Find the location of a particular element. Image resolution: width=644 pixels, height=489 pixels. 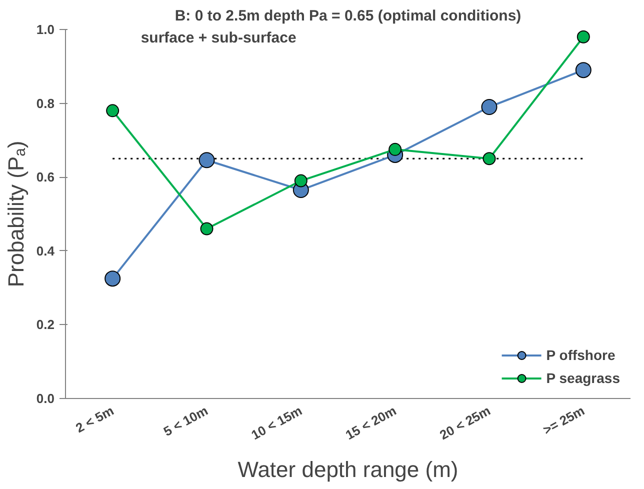

x-tick-label: 15 < 20m is located at coordinates (370, 422).